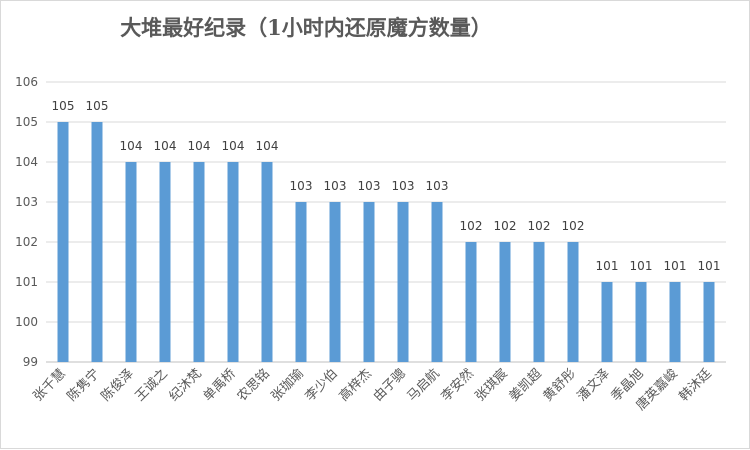  What do you see at coordinates (26, 322) in the screenshot?
I see `y-tick-label: 100` at bounding box center [26, 322].